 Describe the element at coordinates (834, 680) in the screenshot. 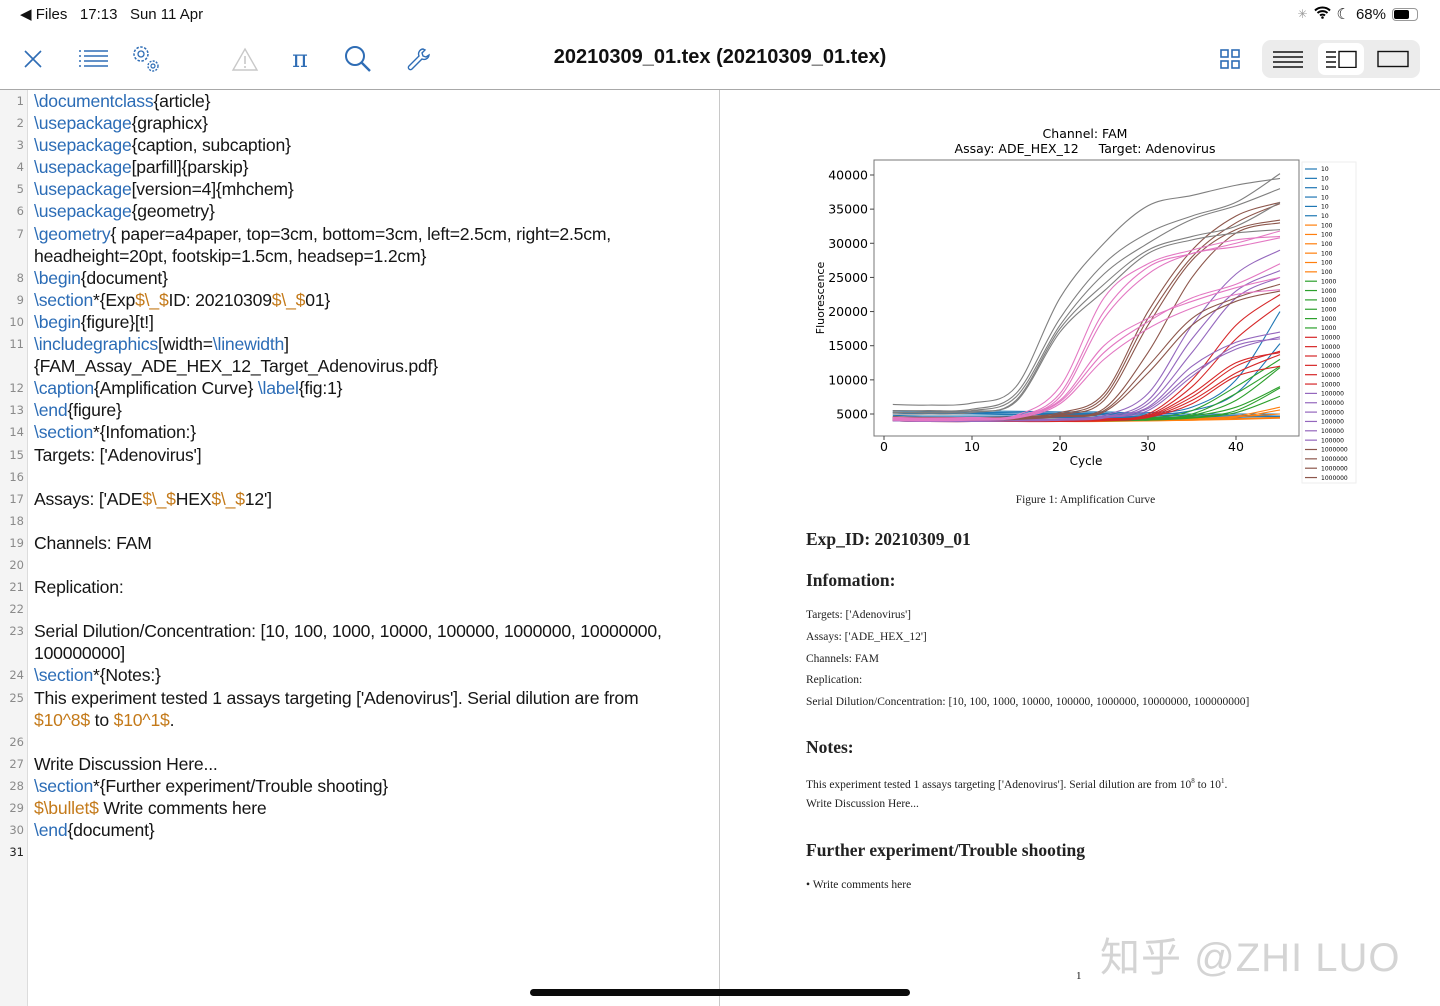

I see `replication-text: Replication:` at that location.